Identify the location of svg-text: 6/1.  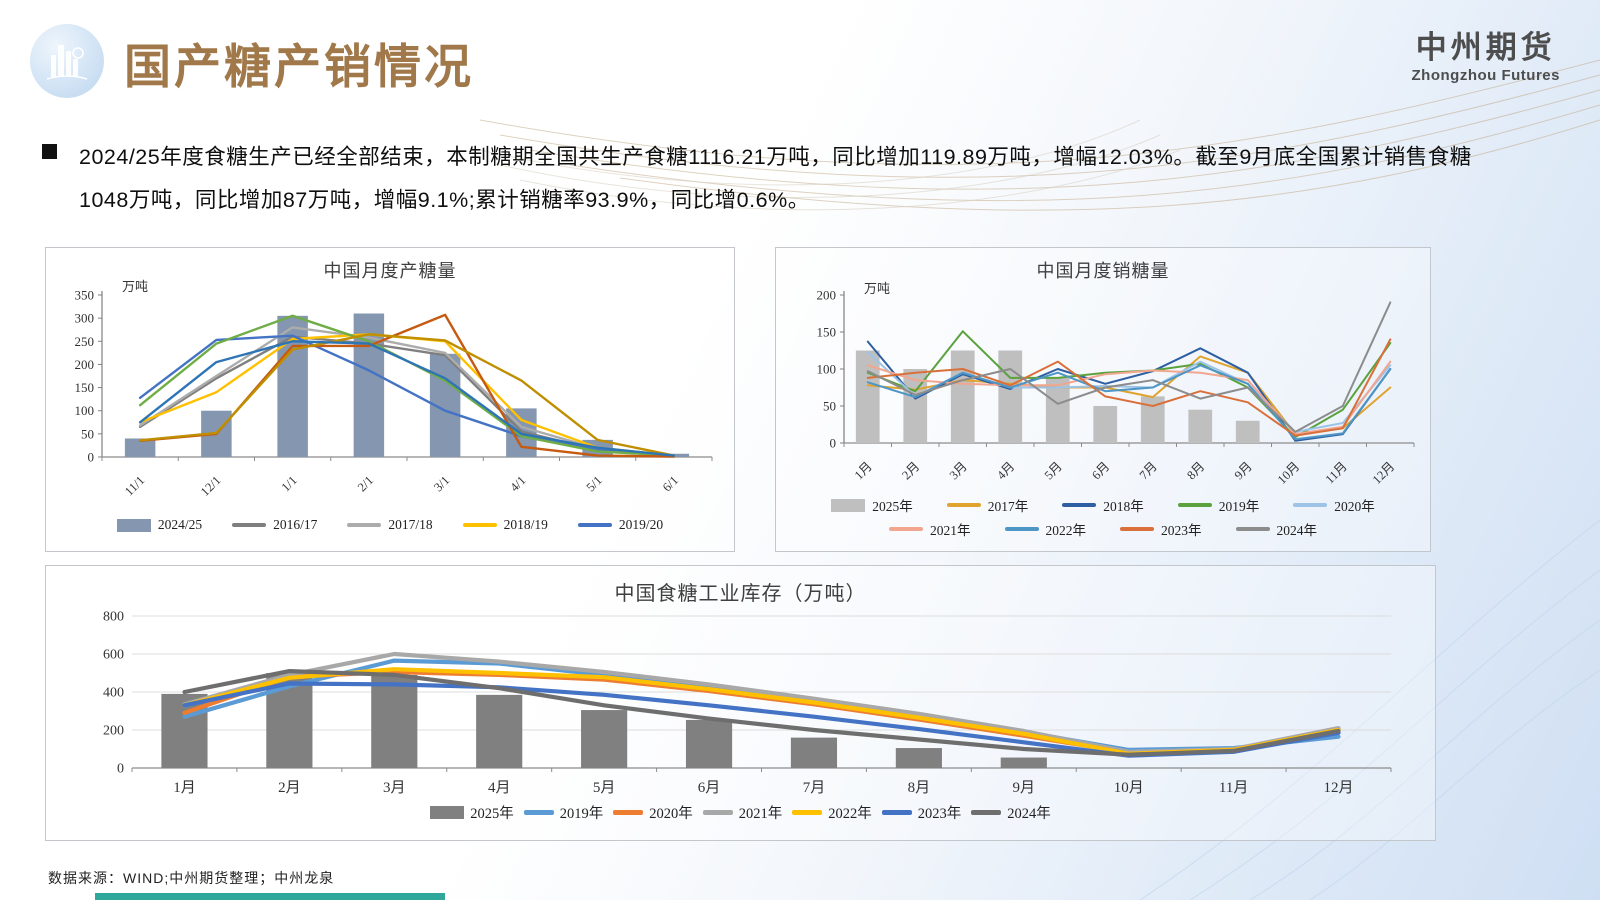
(670, 483).